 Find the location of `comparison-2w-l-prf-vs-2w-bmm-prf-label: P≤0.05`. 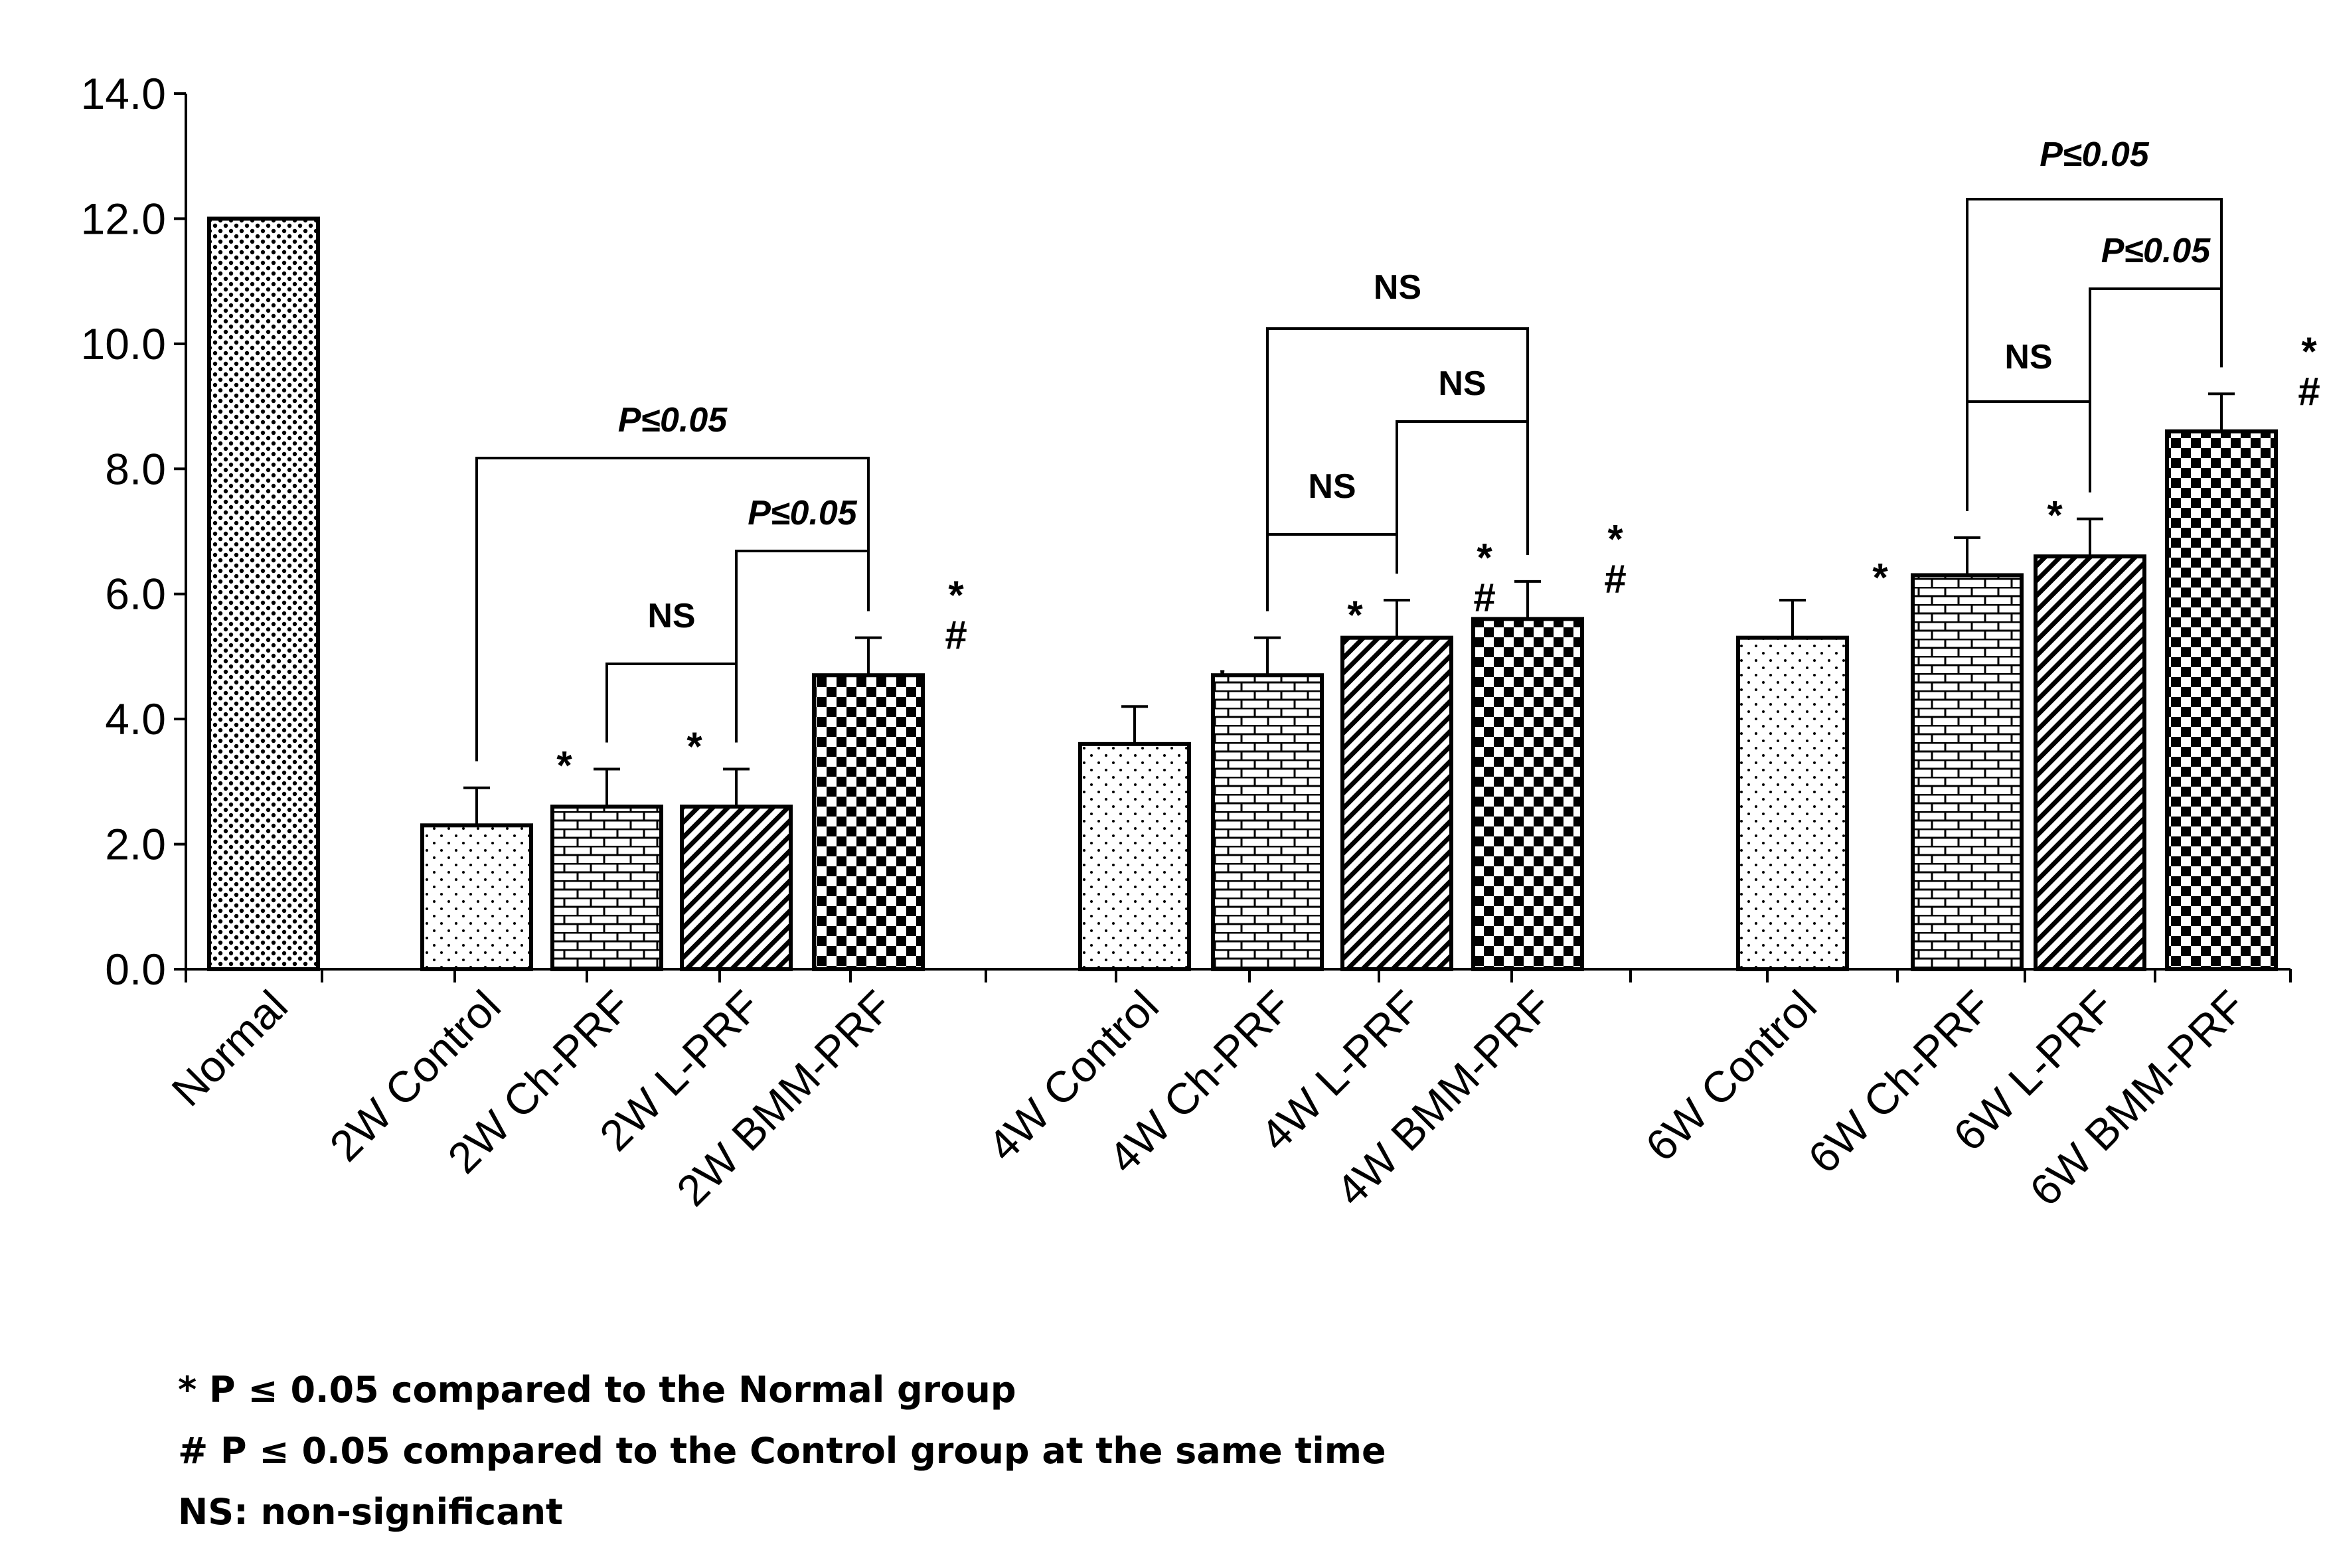

comparison-2w-l-prf-vs-2w-bmm-prf-label: P≤0.05 is located at coordinates (803, 513).